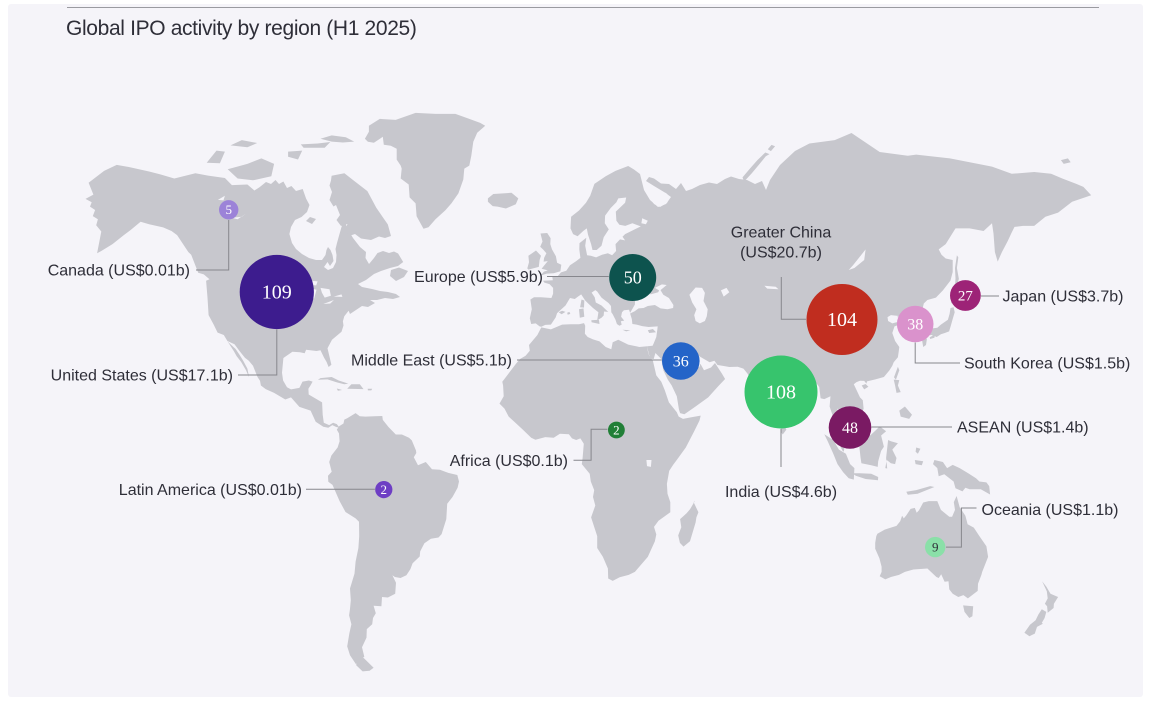  What do you see at coordinates (681, 361) in the screenshot?
I see `svg-text: 36` at bounding box center [681, 361].